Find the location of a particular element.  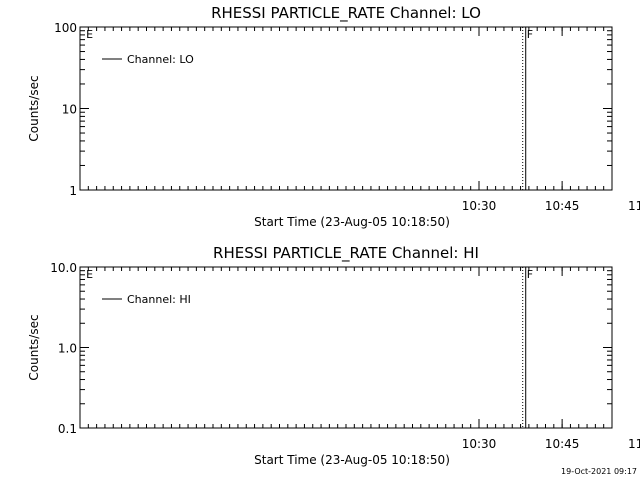

chart-title: RHESSI PARTICLE_RATE Channel: HI is located at coordinates (346, 253).